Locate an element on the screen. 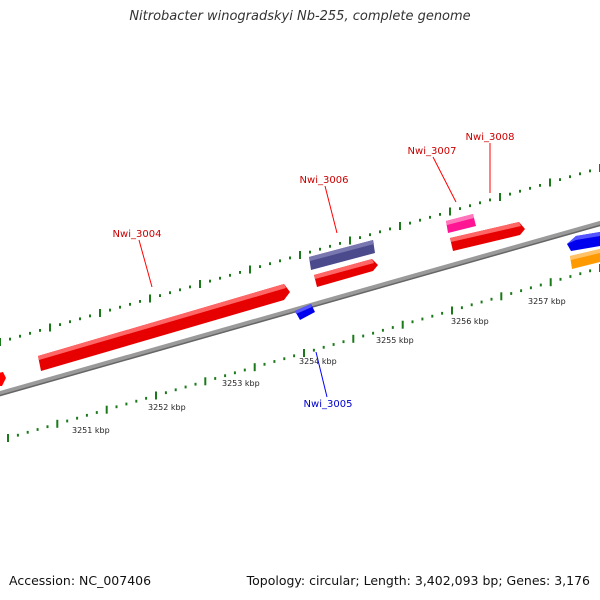 The image size is (600, 600). gene-label-nwi-3006: Nwi_3006 is located at coordinates (324, 180).